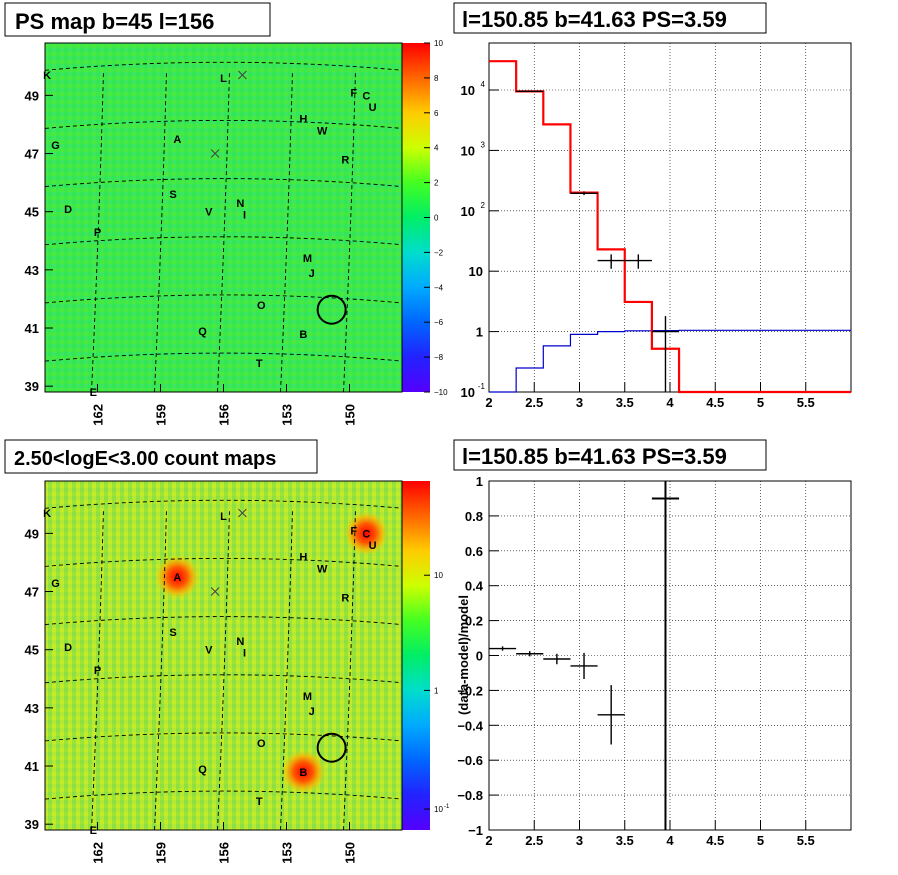 This screenshot has width=898, height=875. I want to click on x-tick-label: 2, so click(488, 840).